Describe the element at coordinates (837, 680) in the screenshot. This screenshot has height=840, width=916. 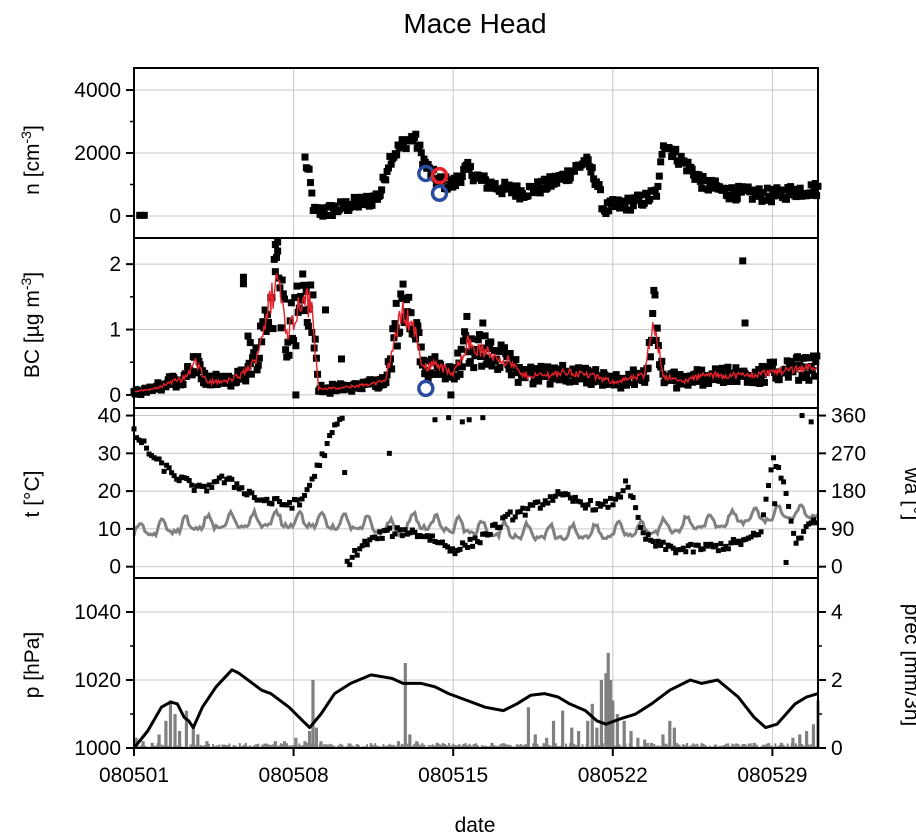
I see `y-tick-label: 2` at that location.